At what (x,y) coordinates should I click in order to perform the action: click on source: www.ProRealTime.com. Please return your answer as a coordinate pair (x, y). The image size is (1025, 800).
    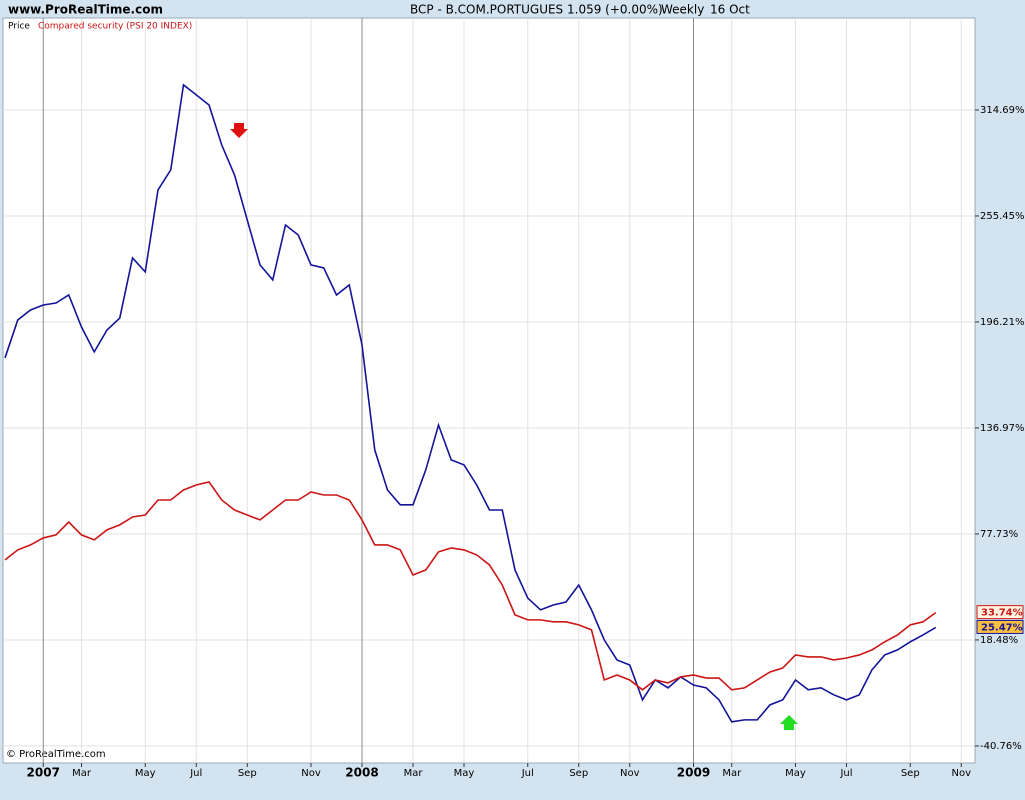
    Looking at the image, I should click on (85, 10).